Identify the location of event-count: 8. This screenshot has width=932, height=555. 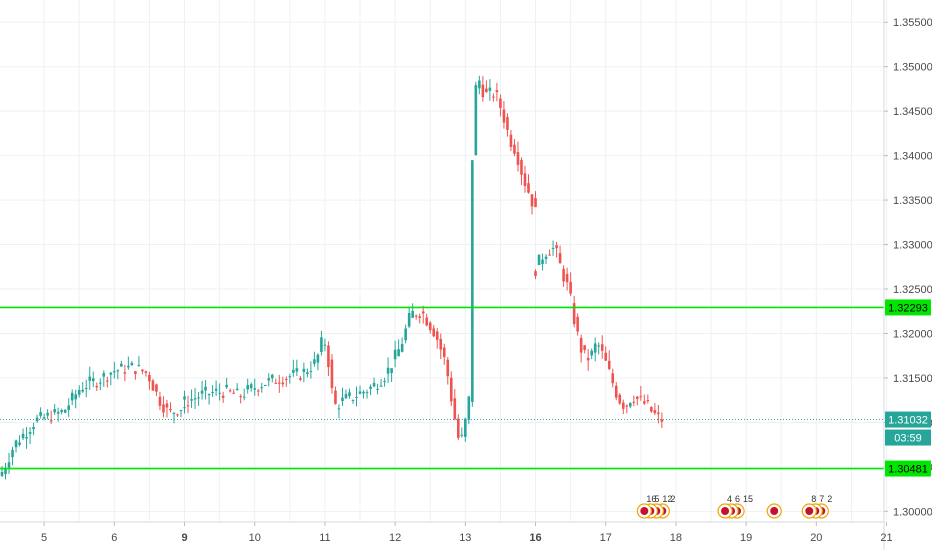
(813, 499).